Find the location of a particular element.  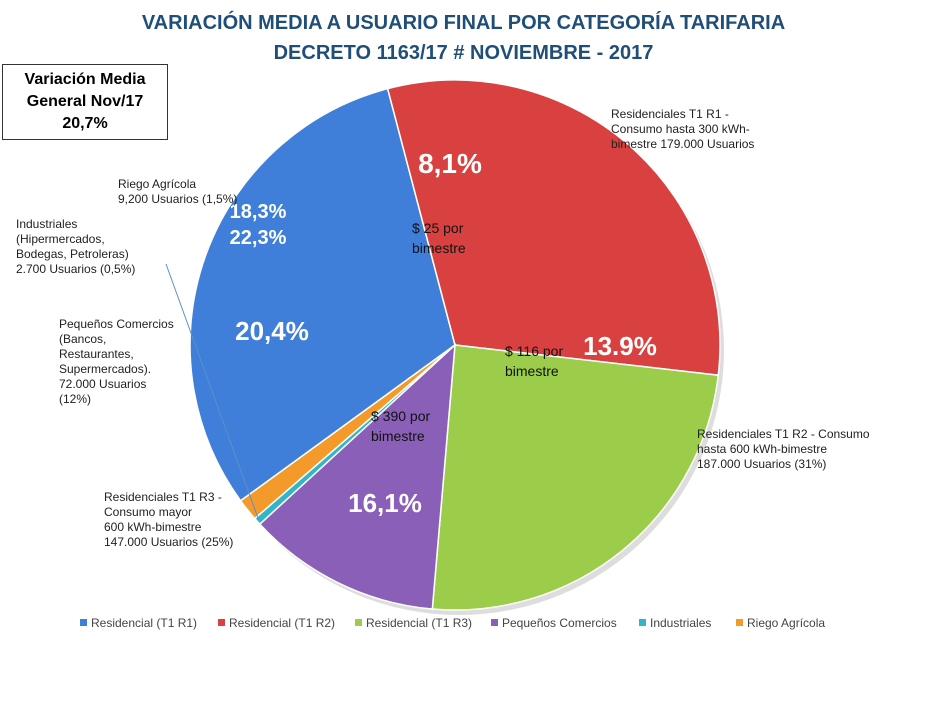

variation-label: 8,1% is located at coordinates (450, 163).